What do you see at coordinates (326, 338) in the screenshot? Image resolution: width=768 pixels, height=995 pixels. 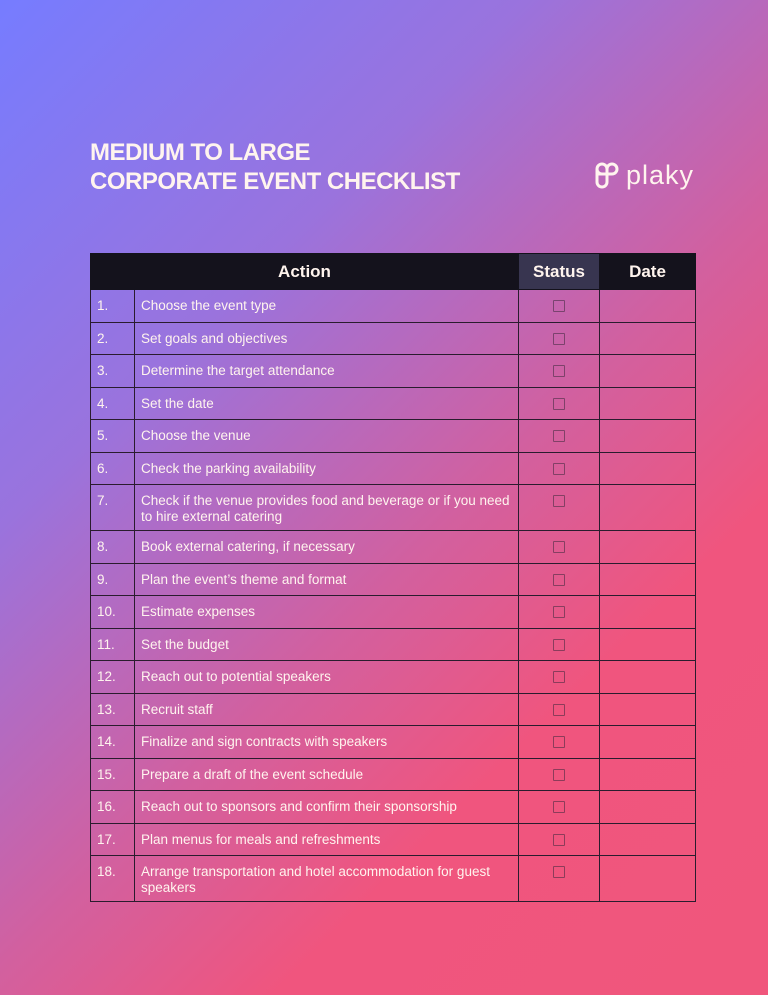 I see `row-action: Set goals and objectives` at bounding box center [326, 338].